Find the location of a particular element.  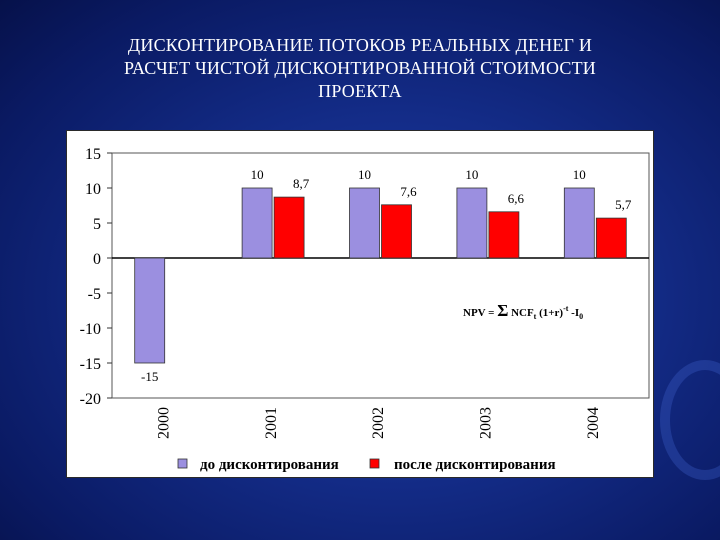

y-tick-label: 5 is located at coordinates (97, 224).